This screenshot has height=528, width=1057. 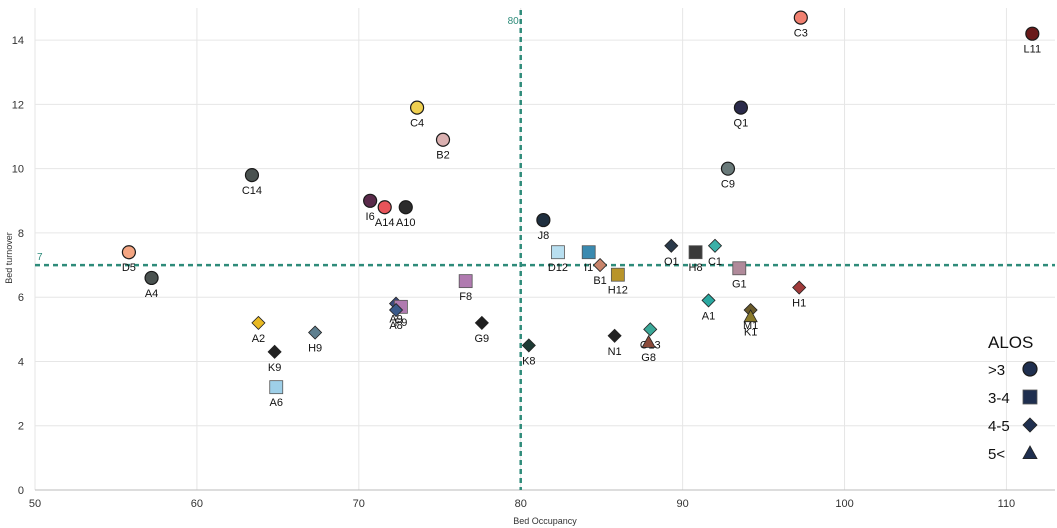 I want to click on legend-title: ALOS, so click(x=1010, y=342).